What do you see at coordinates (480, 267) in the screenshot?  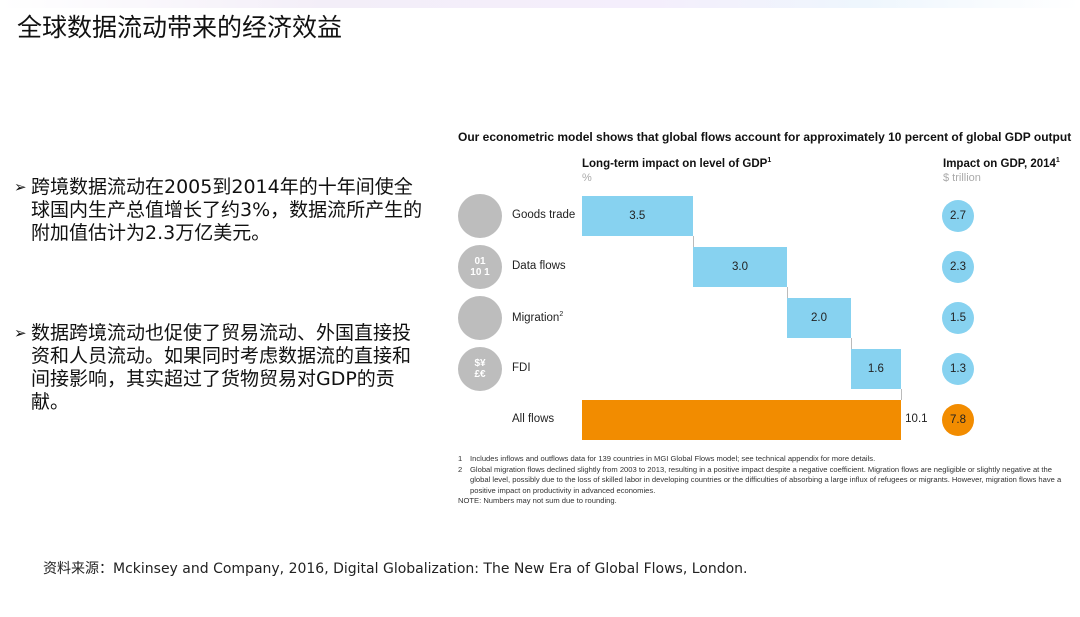 I see `binary-data-icon: 01 10 1` at bounding box center [480, 267].